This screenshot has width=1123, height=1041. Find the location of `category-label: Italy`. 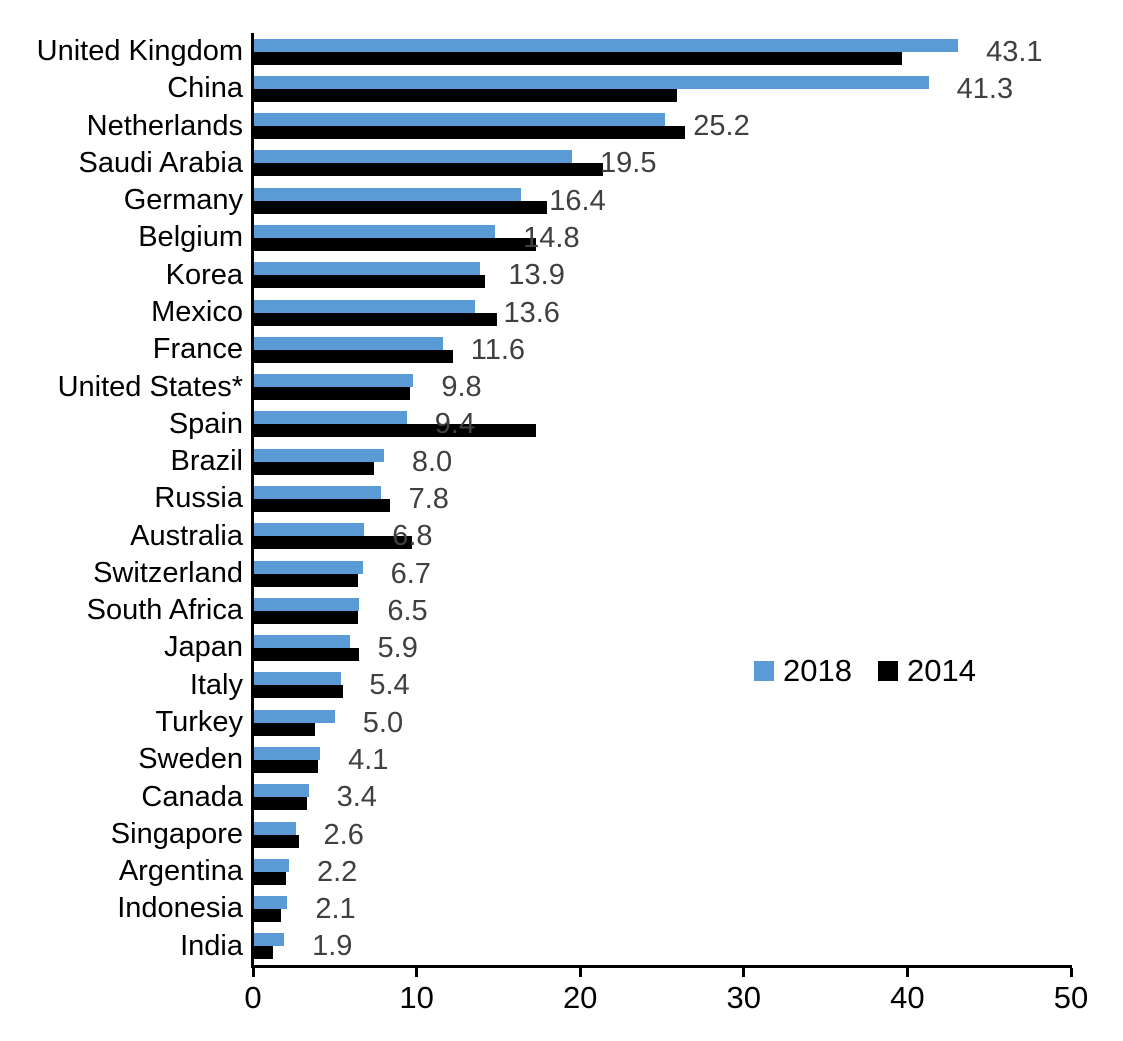

category-label: Italy is located at coordinates (216, 684).